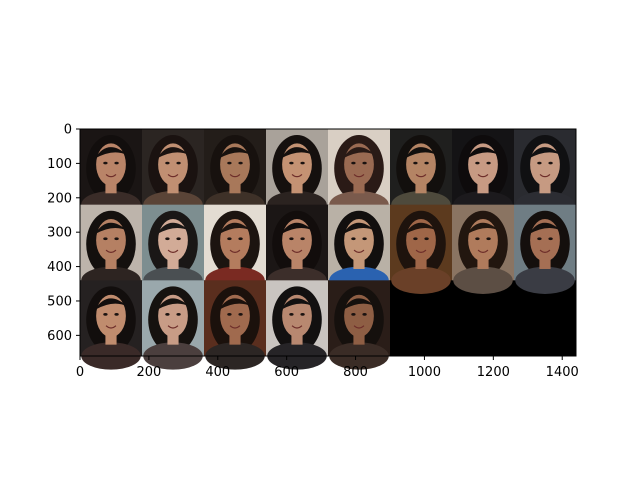  I want to click on x-tick-label: 1200, so click(493, 372).